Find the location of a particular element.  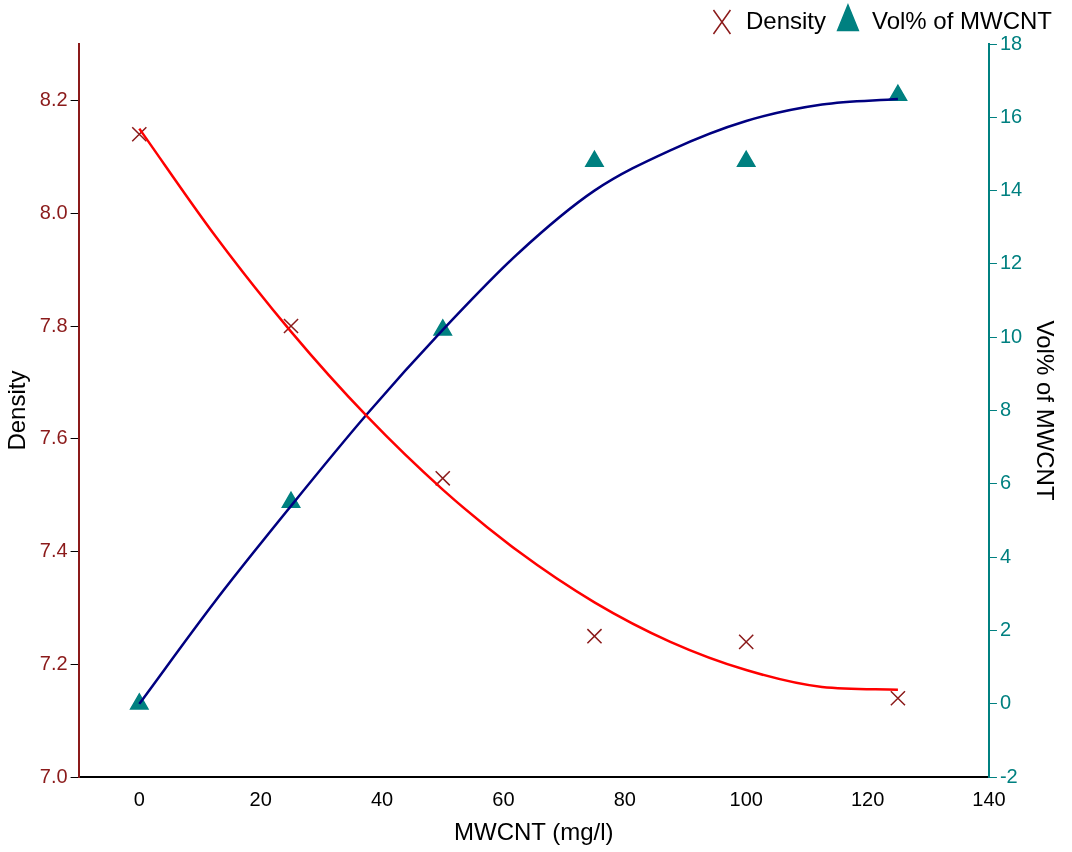

y2-tick-label: 10 is located at coordinates (1011, 335).